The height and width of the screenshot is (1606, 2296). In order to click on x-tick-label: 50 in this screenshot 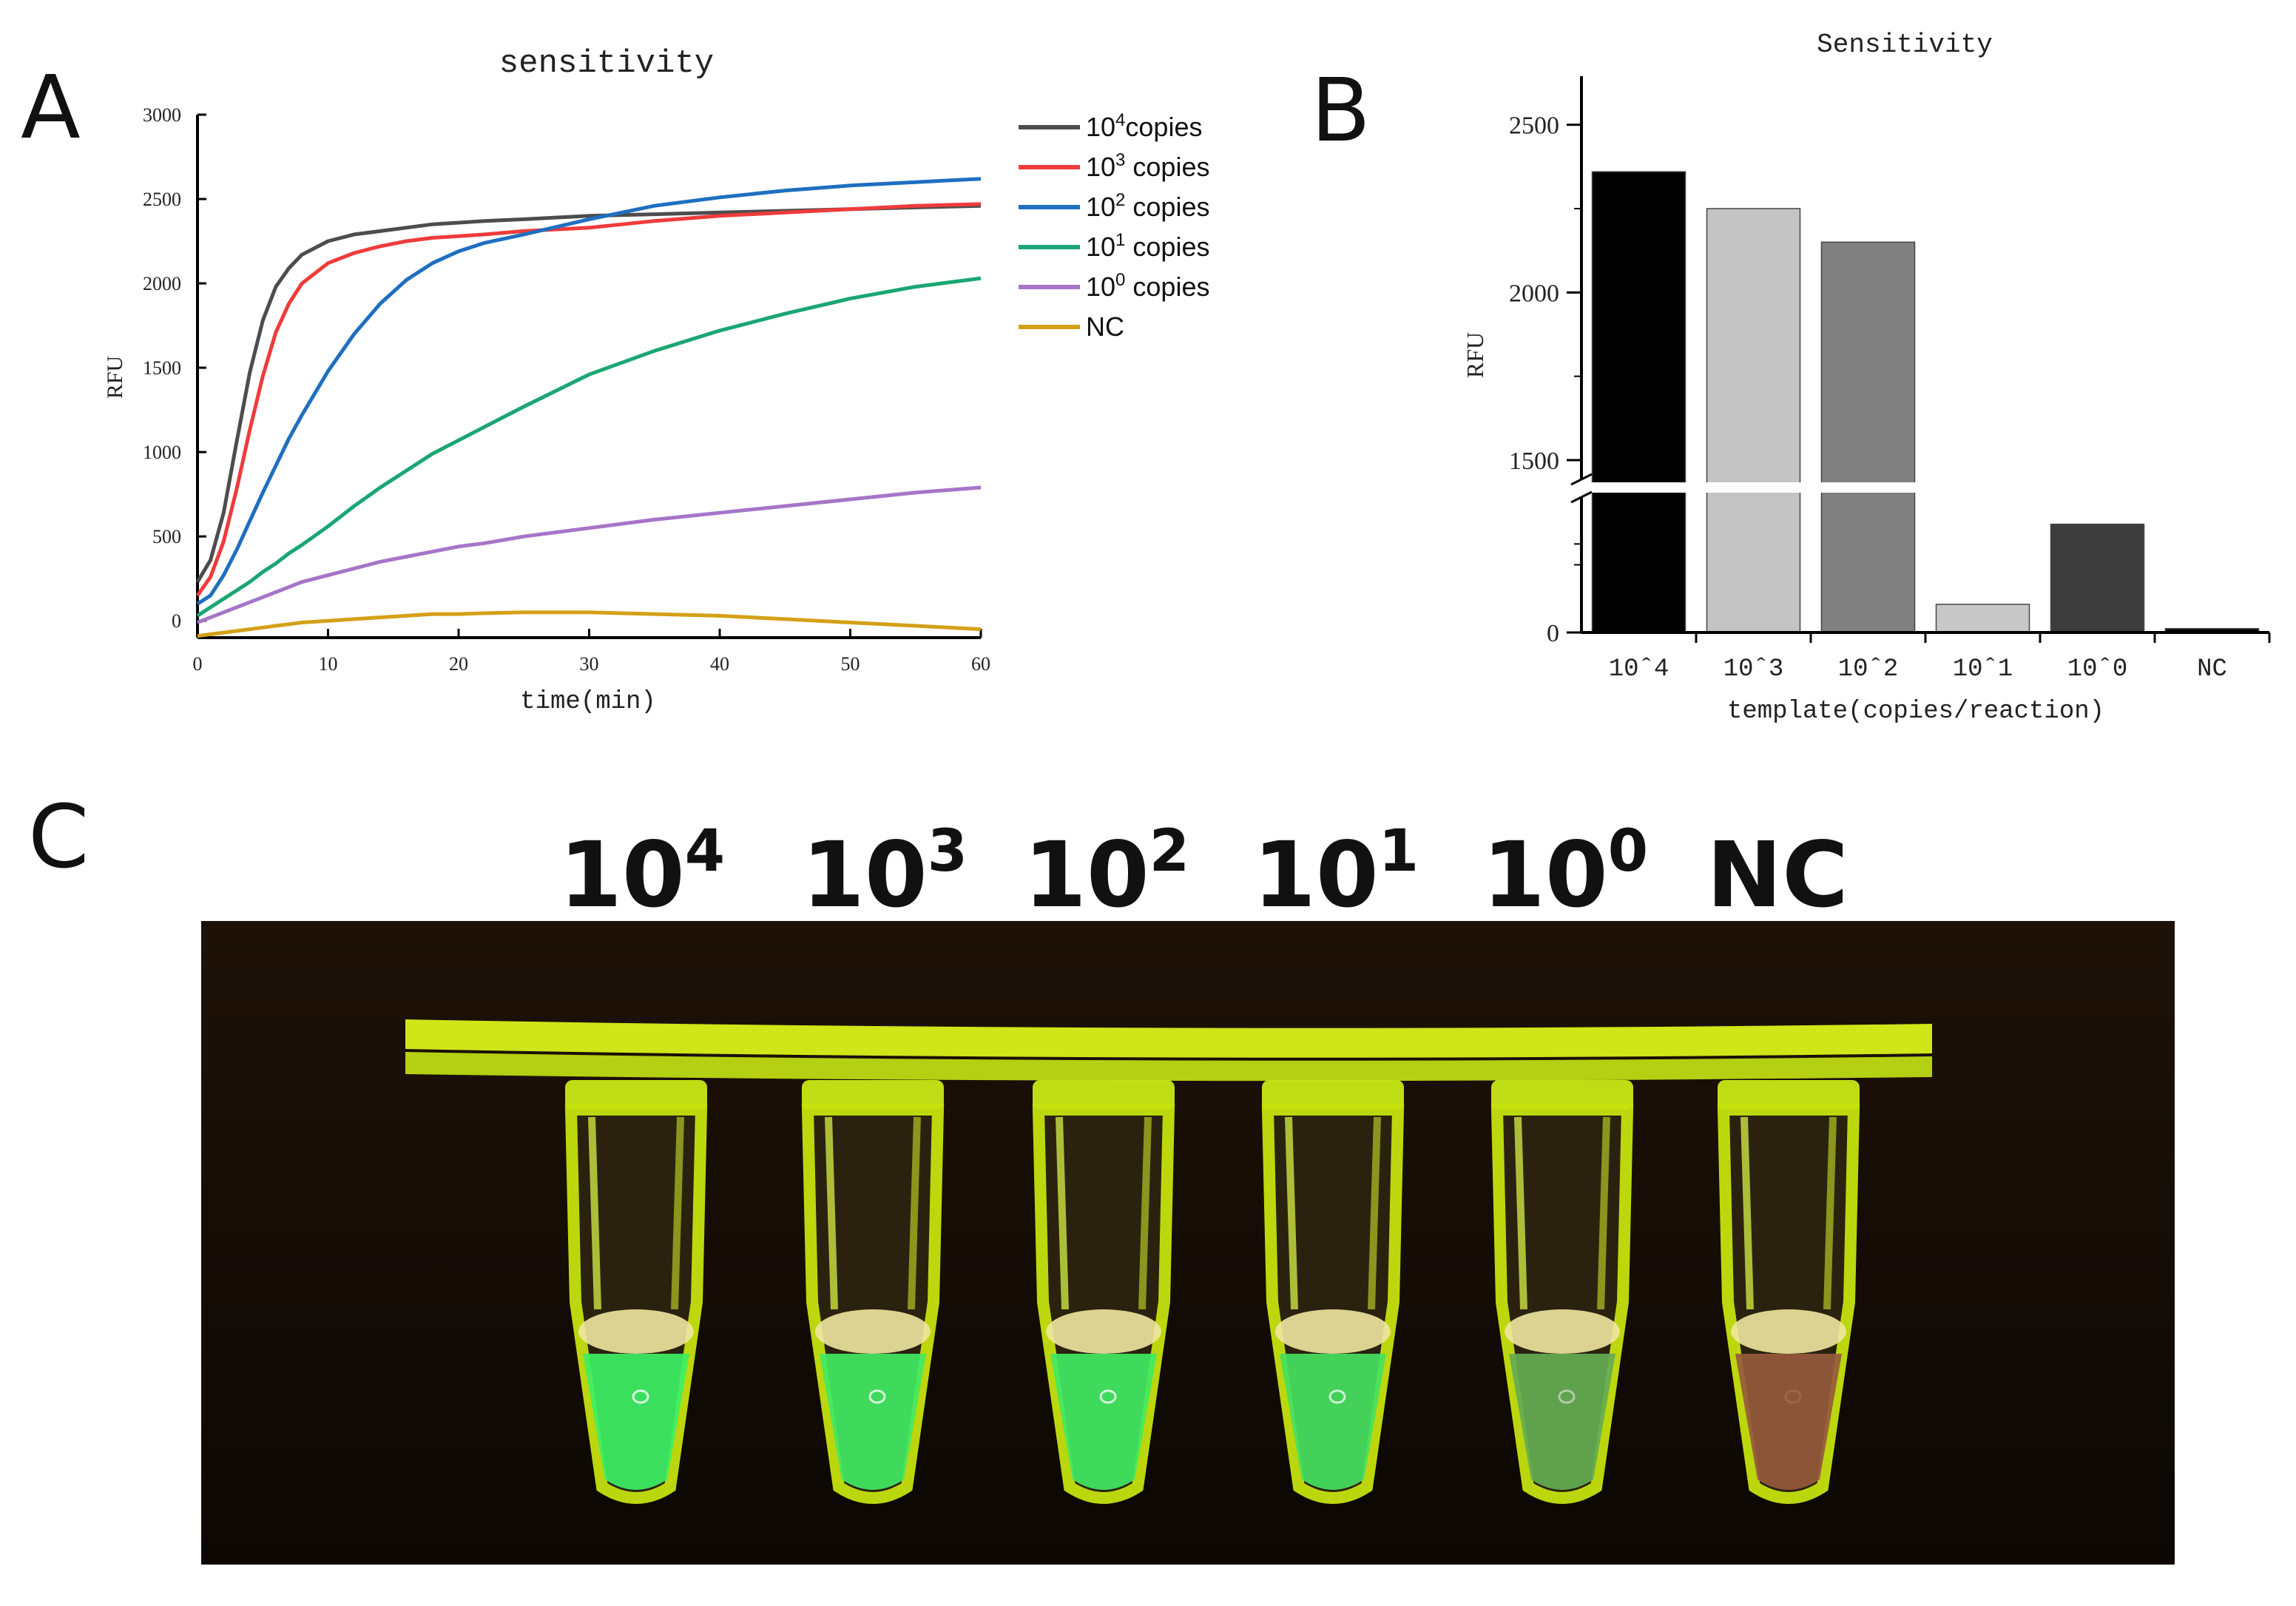, I will do `click(850, 664)`.